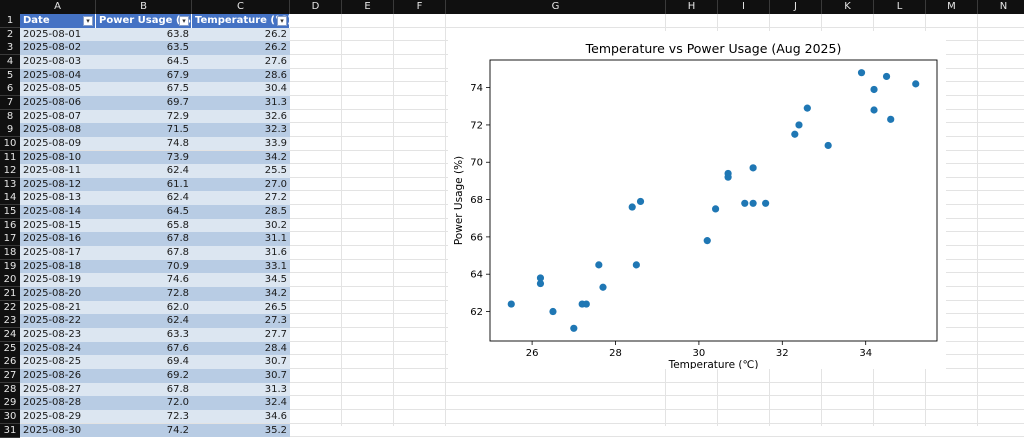  I want to click on row-header-14: 14, so click(10, 198).